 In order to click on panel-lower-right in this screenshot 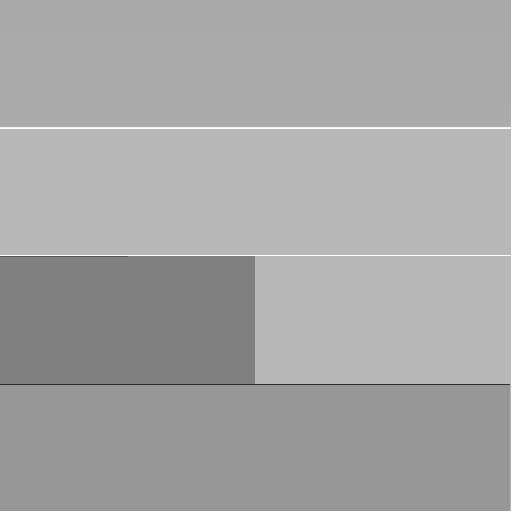, I will do `click(383, 320)`.